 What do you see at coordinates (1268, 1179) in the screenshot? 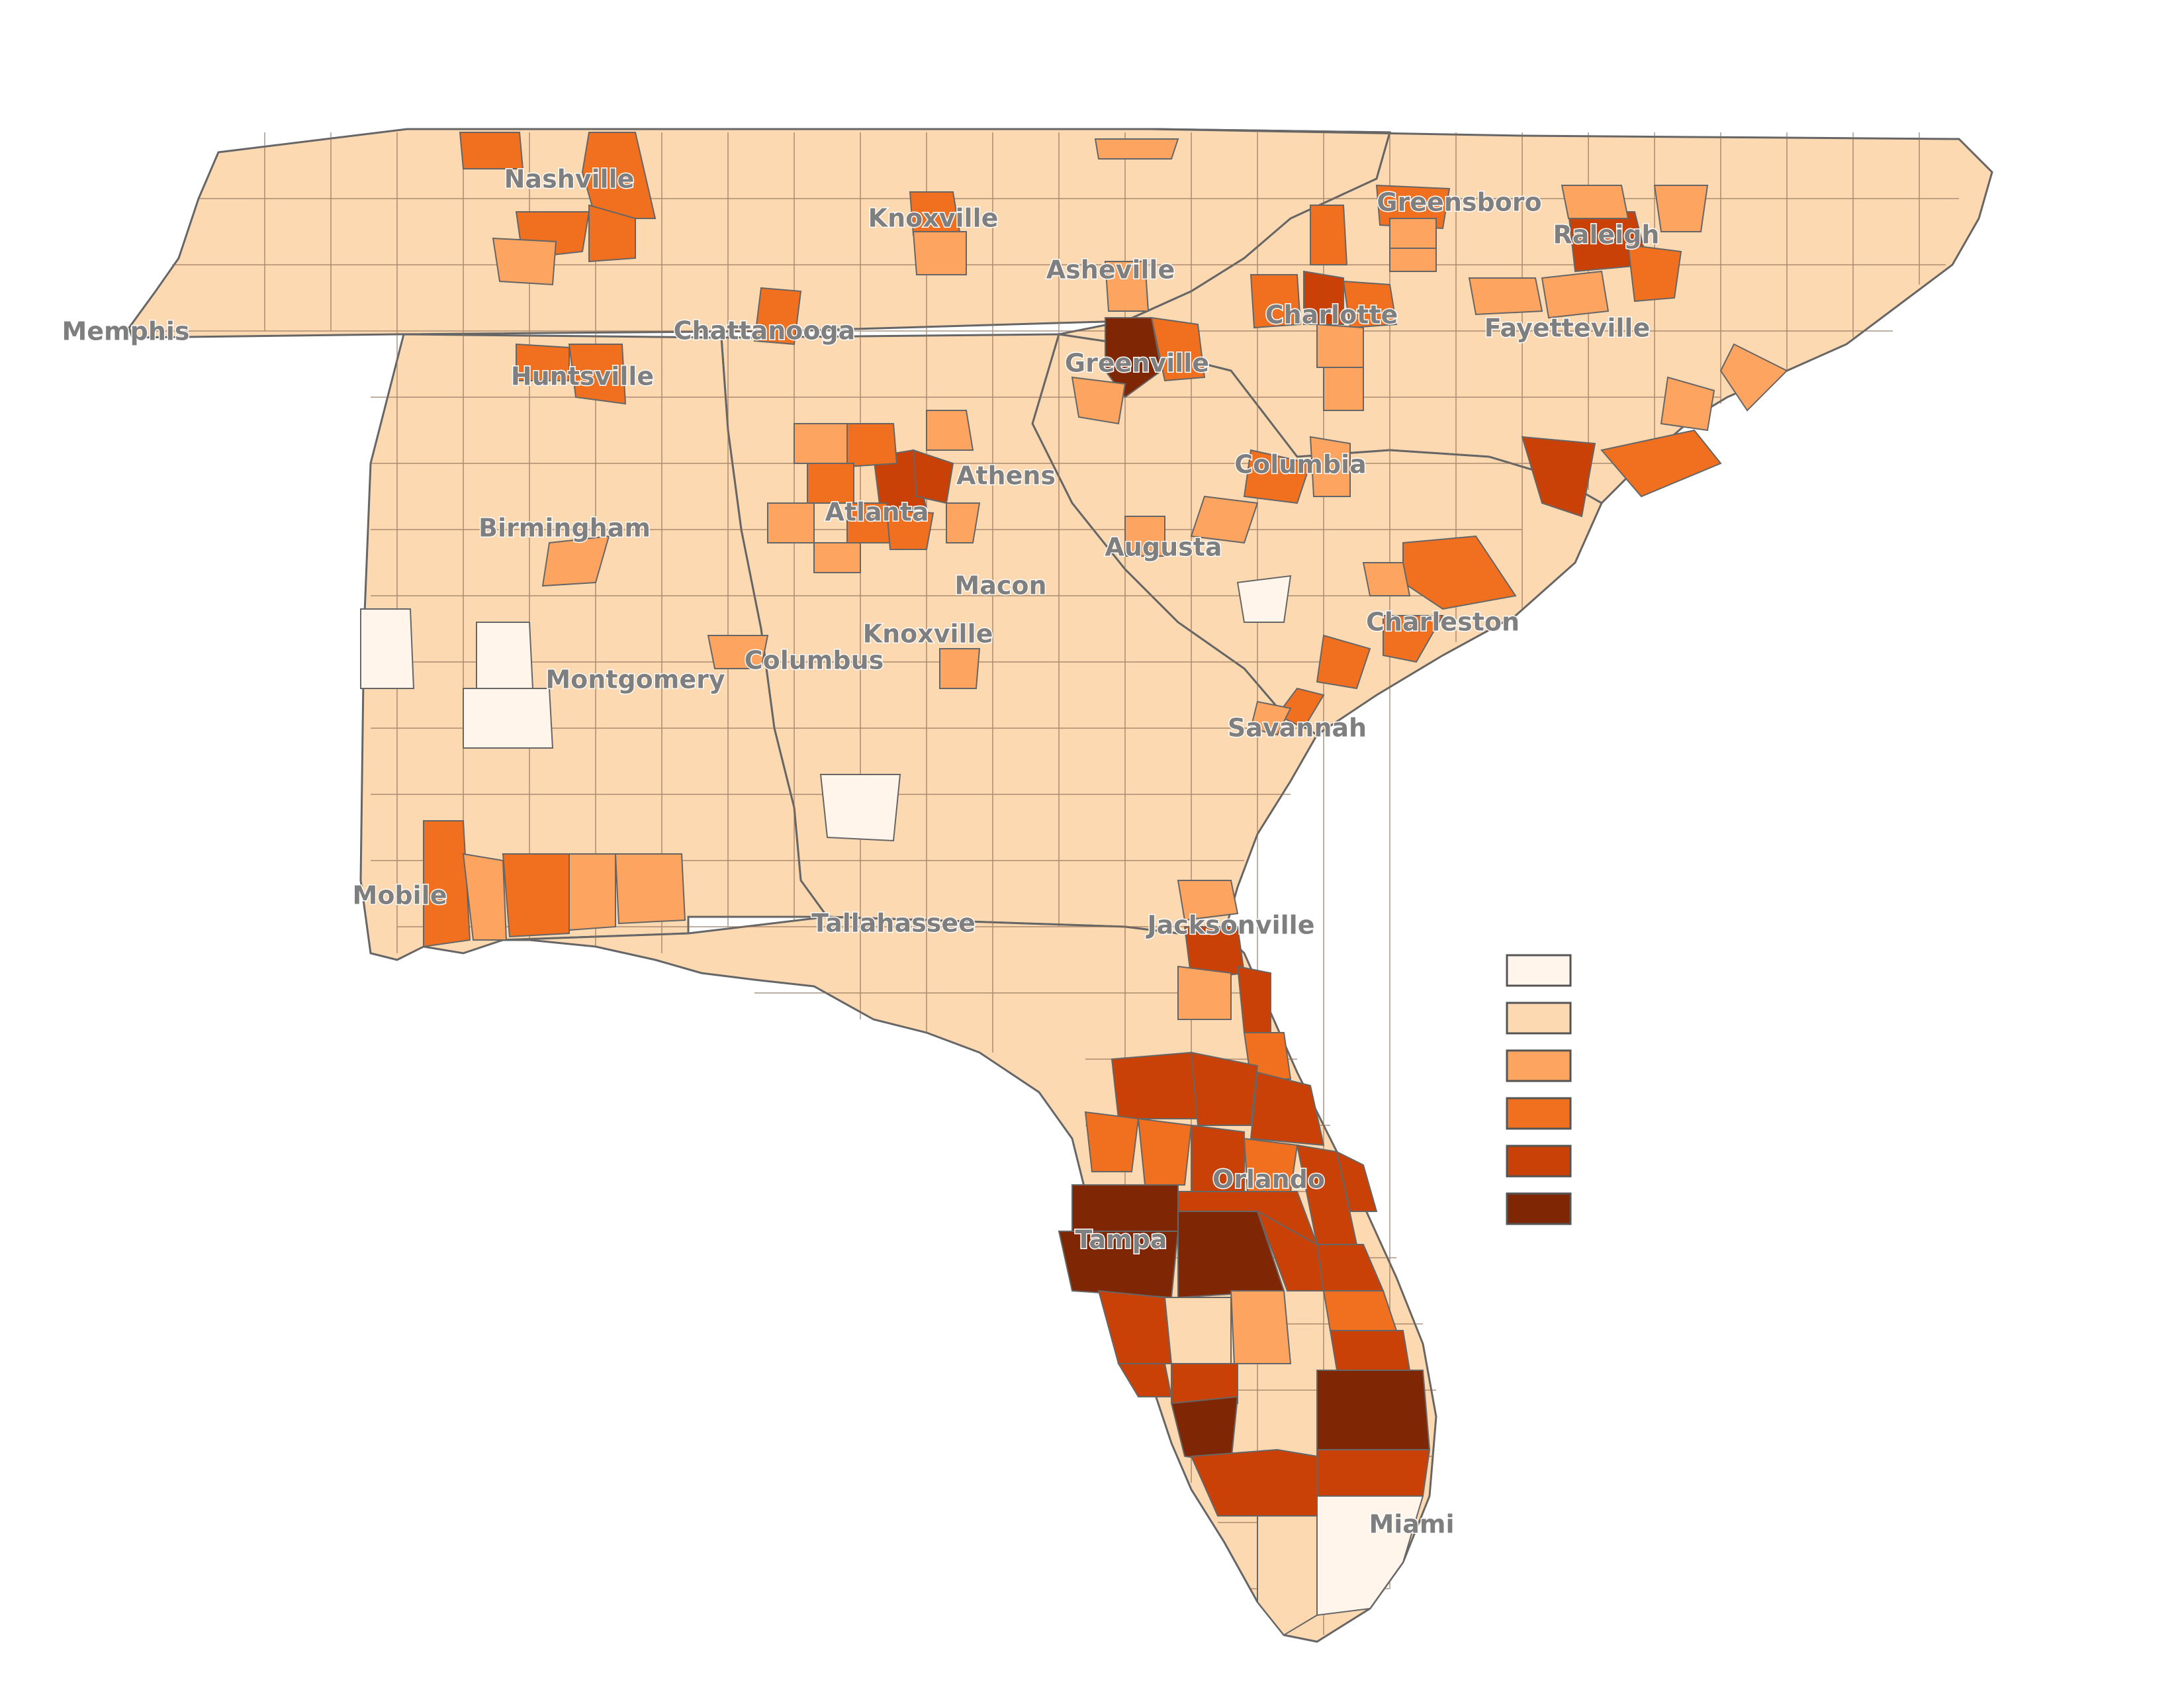
I see `city-label-orlando: Orlando` at bounding box center [1268, 1179].